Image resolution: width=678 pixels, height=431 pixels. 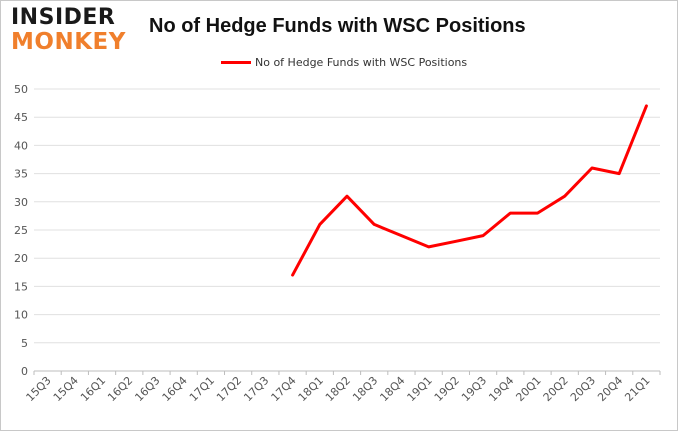 What do you see at coordinates (21, 89) in the screenshot?
I see `y-tick-label: 50` at bounding box center [21, 89].